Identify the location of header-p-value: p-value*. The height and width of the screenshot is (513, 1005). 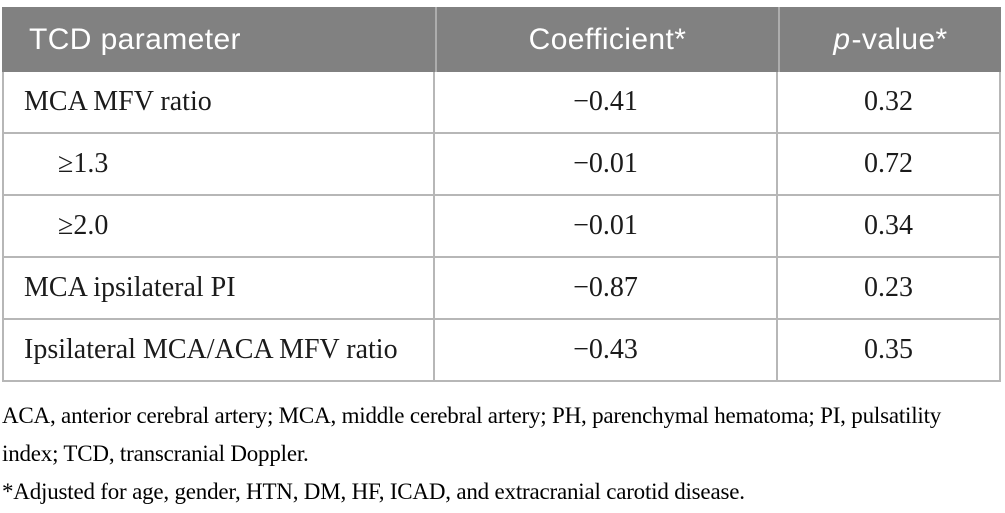
(889, 39).